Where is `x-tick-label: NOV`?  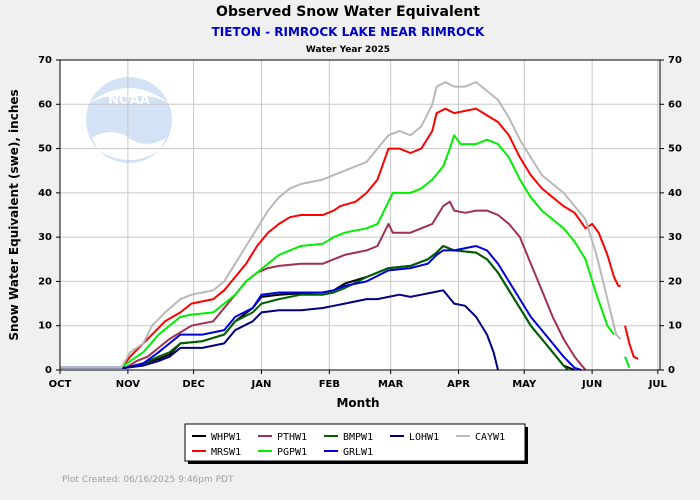 x-tick-label: NOV is located at coordinates (128, 384).